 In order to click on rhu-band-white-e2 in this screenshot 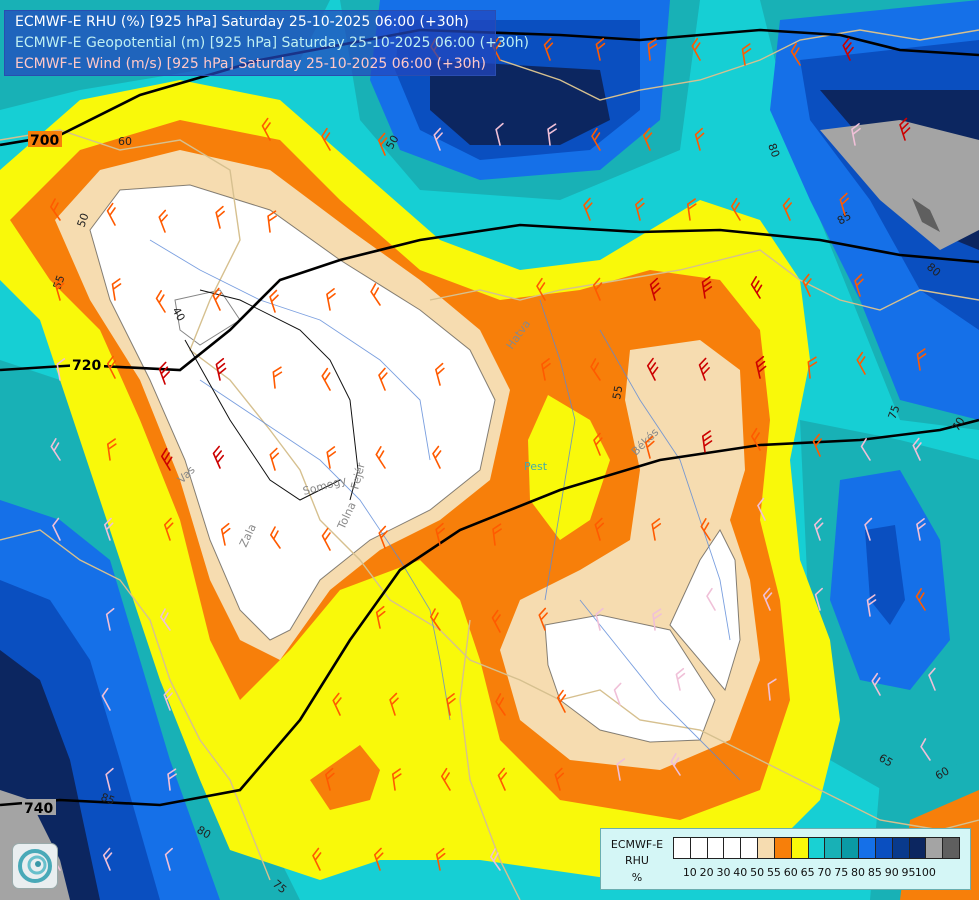, I will do `click(705, 610)`.